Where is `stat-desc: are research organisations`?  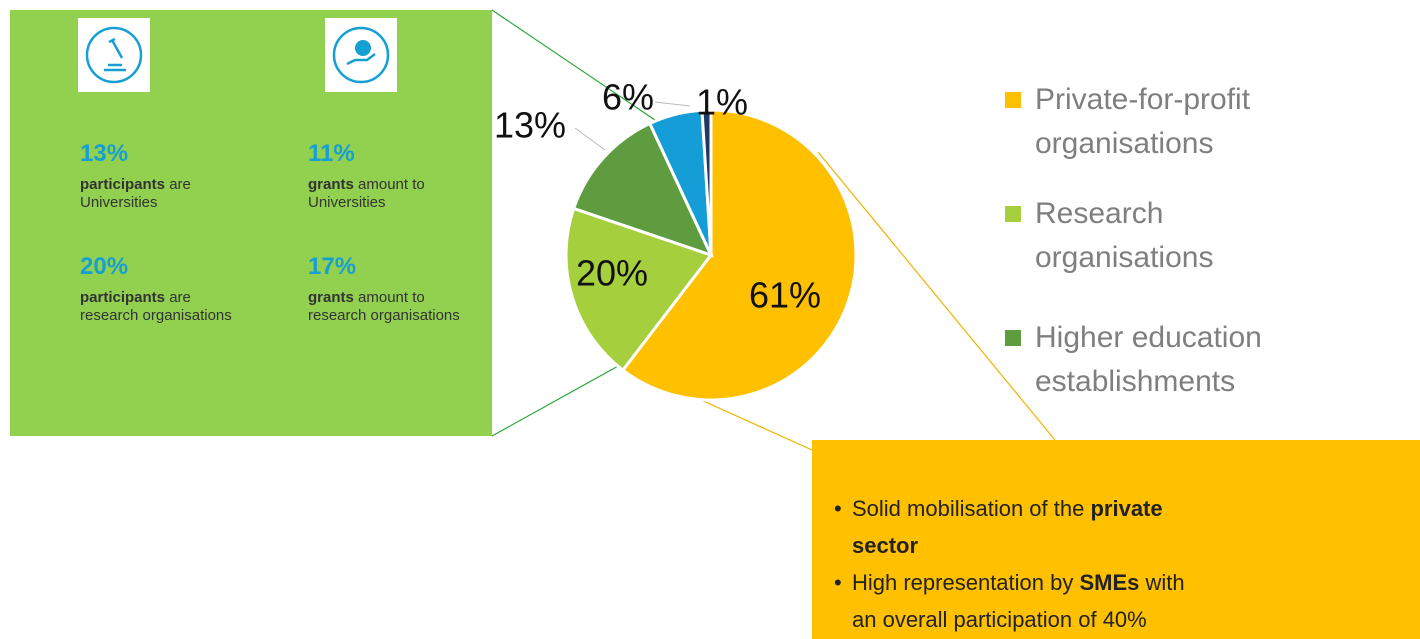
stat-desc: are research organisations is located at coordinates (156, 306).